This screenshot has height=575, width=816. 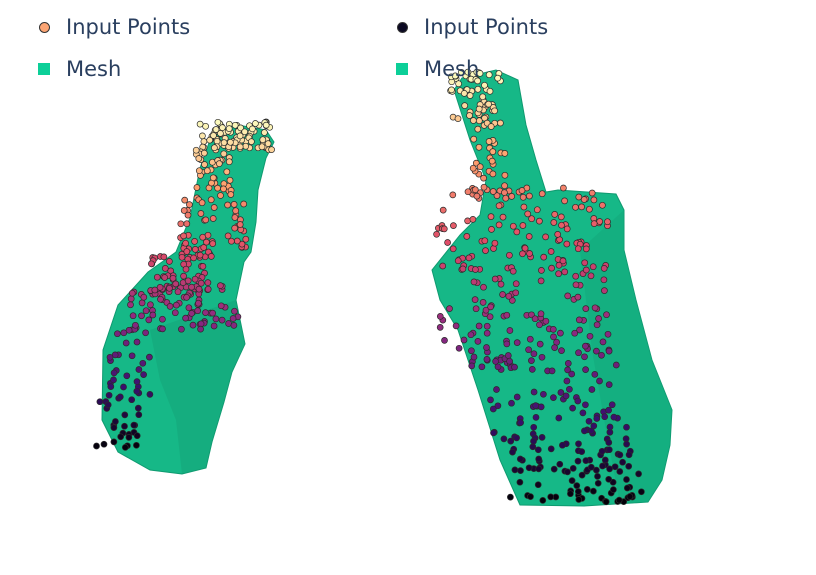 I want to click on legend-marker-circle-icon, so click(x=402, y=27).